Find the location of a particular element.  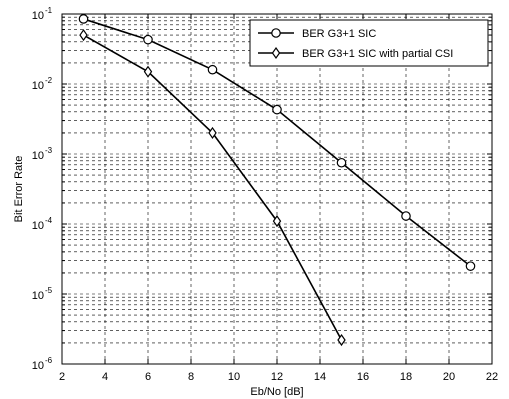

legend-entry-label: BER G3+1 SIC is located at coordinates (339, 34).